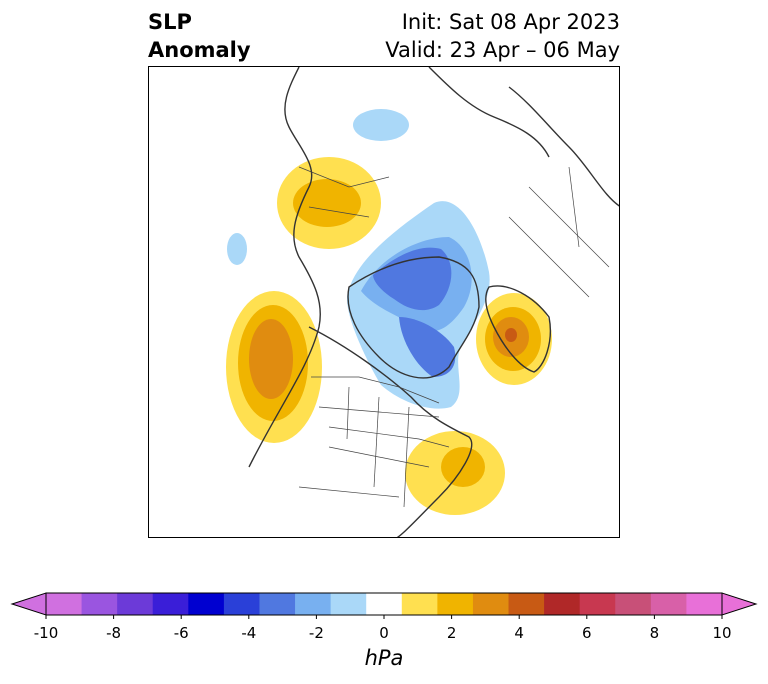  I want to click on colorbar-extend-min, so click(28, 604).